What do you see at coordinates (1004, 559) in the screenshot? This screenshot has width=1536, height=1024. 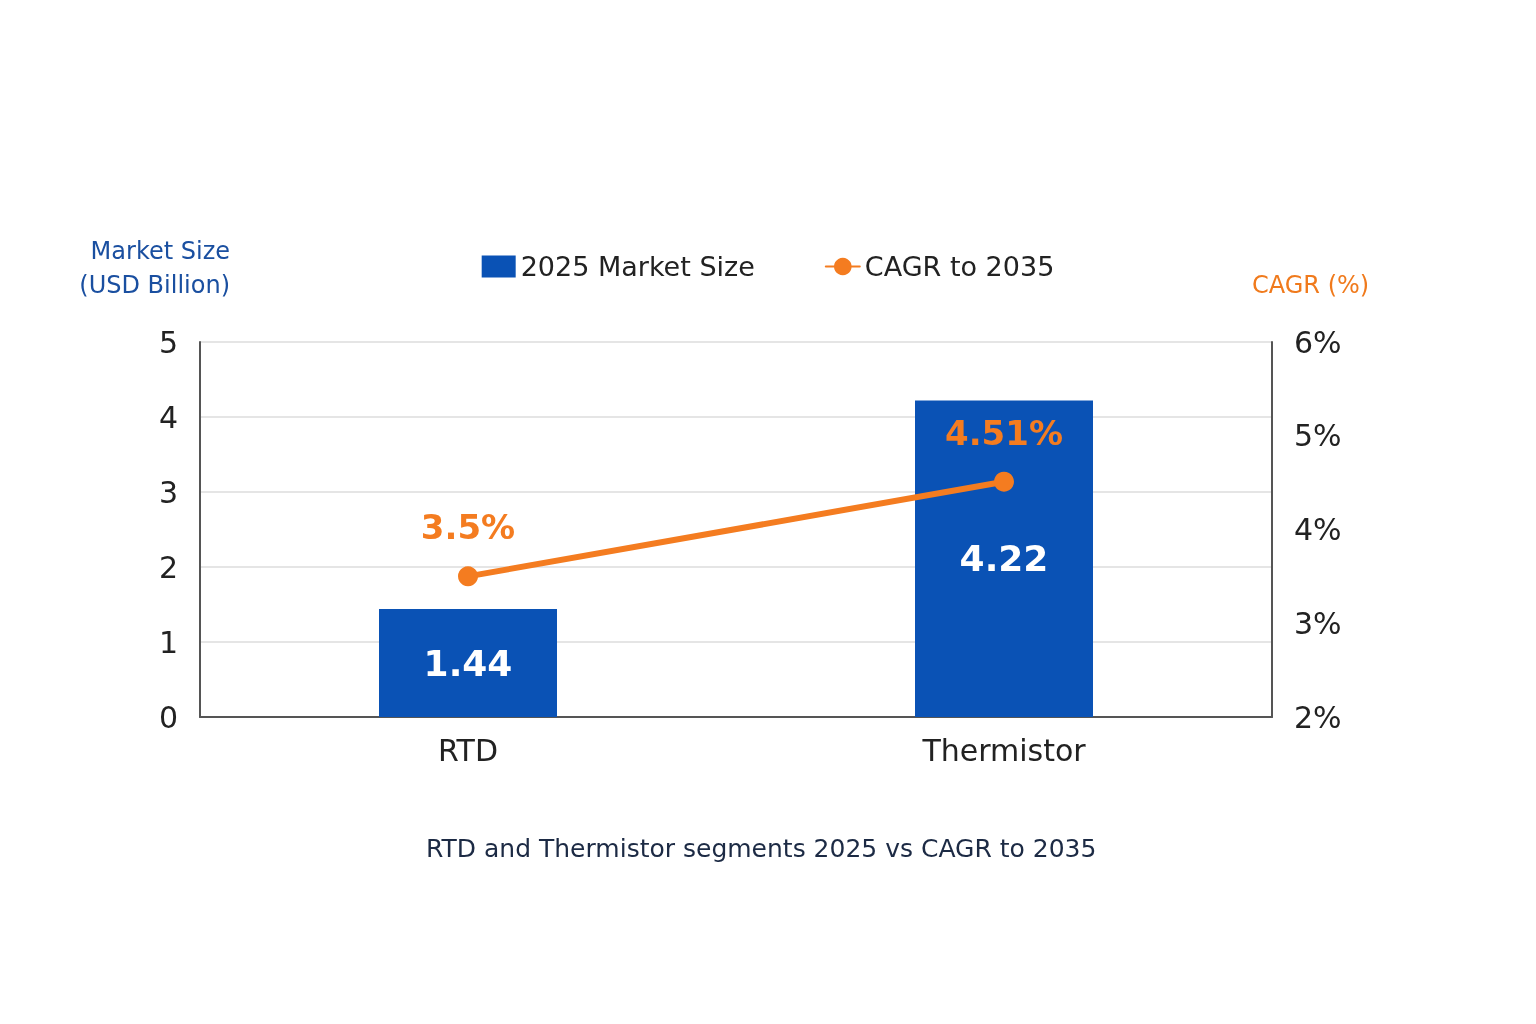 I see `data-label: 4.22` at bounding box center [1004, 559].